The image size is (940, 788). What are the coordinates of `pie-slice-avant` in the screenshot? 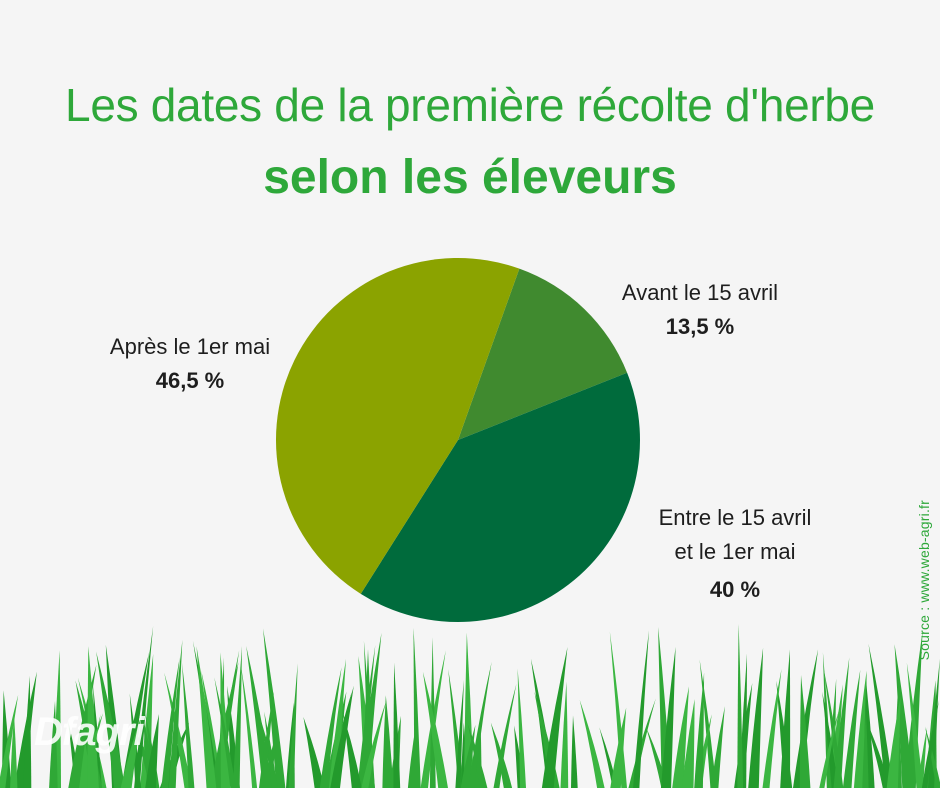 It's located at (543, 354).